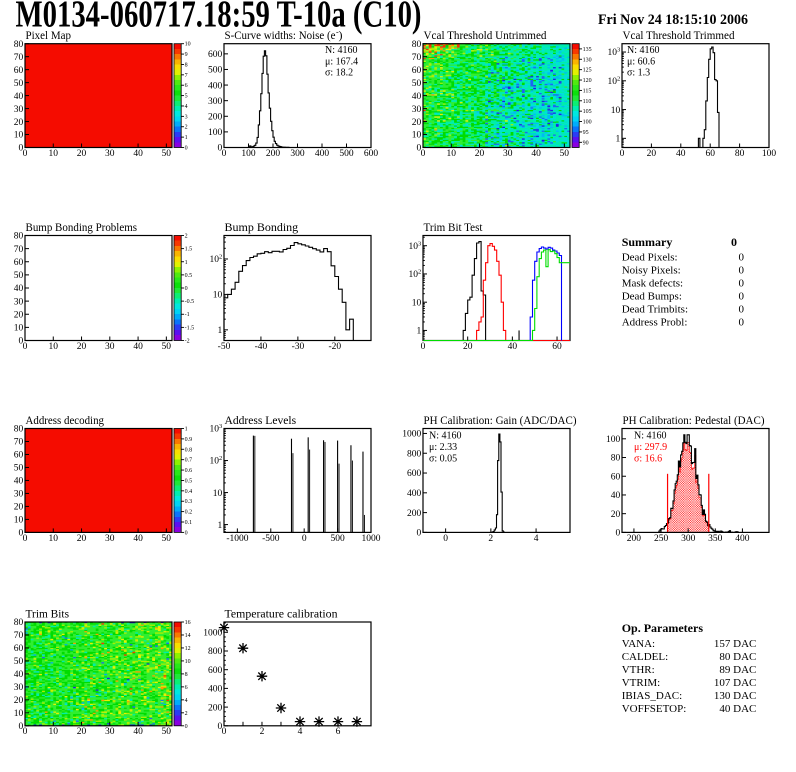 The image size is (796, 772). Describe the element at coordinates (735, 696) in the screenshot. I see `svg-text: 130 DAC` at that location.